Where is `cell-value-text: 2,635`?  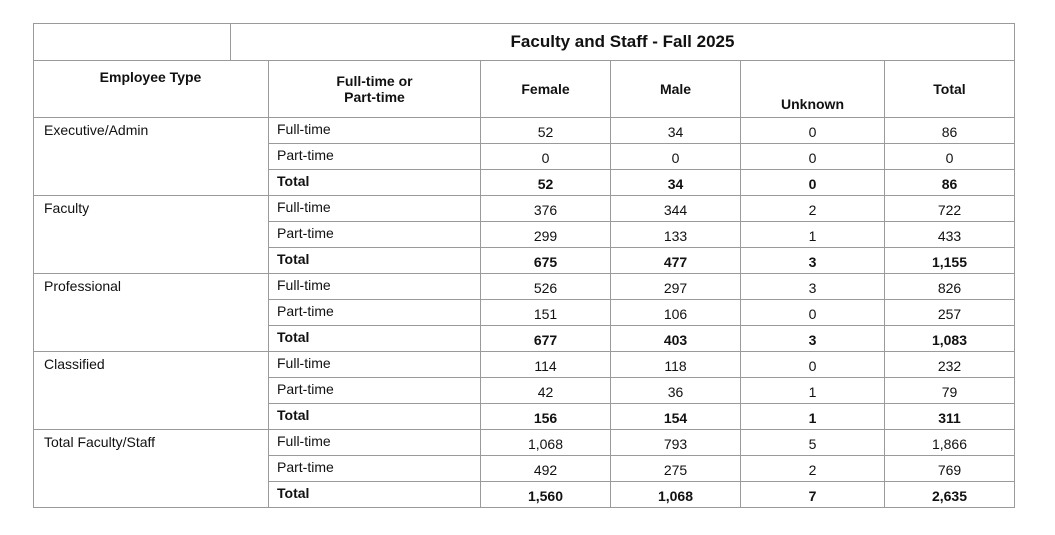
cell-value-text: 2,635 is located at coordinates (949, 495).